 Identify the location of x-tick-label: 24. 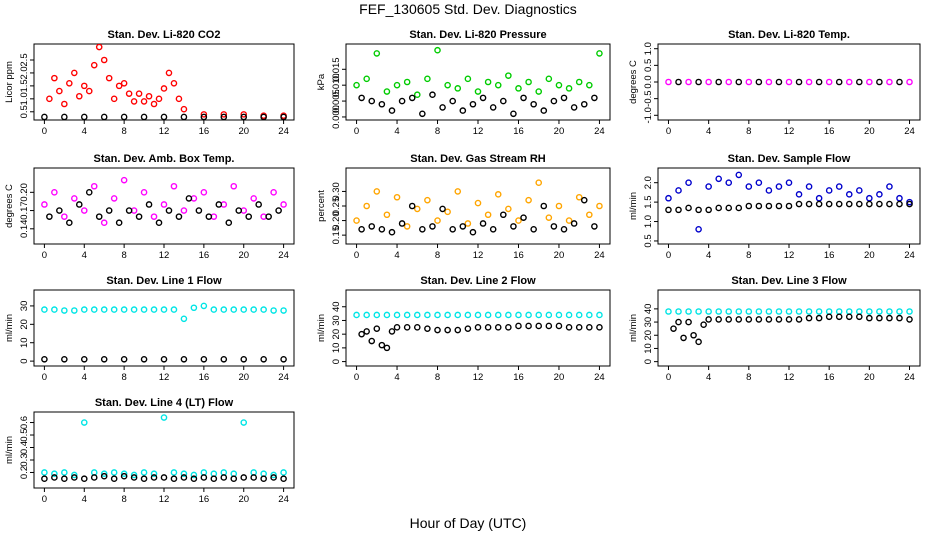
(283, 255).